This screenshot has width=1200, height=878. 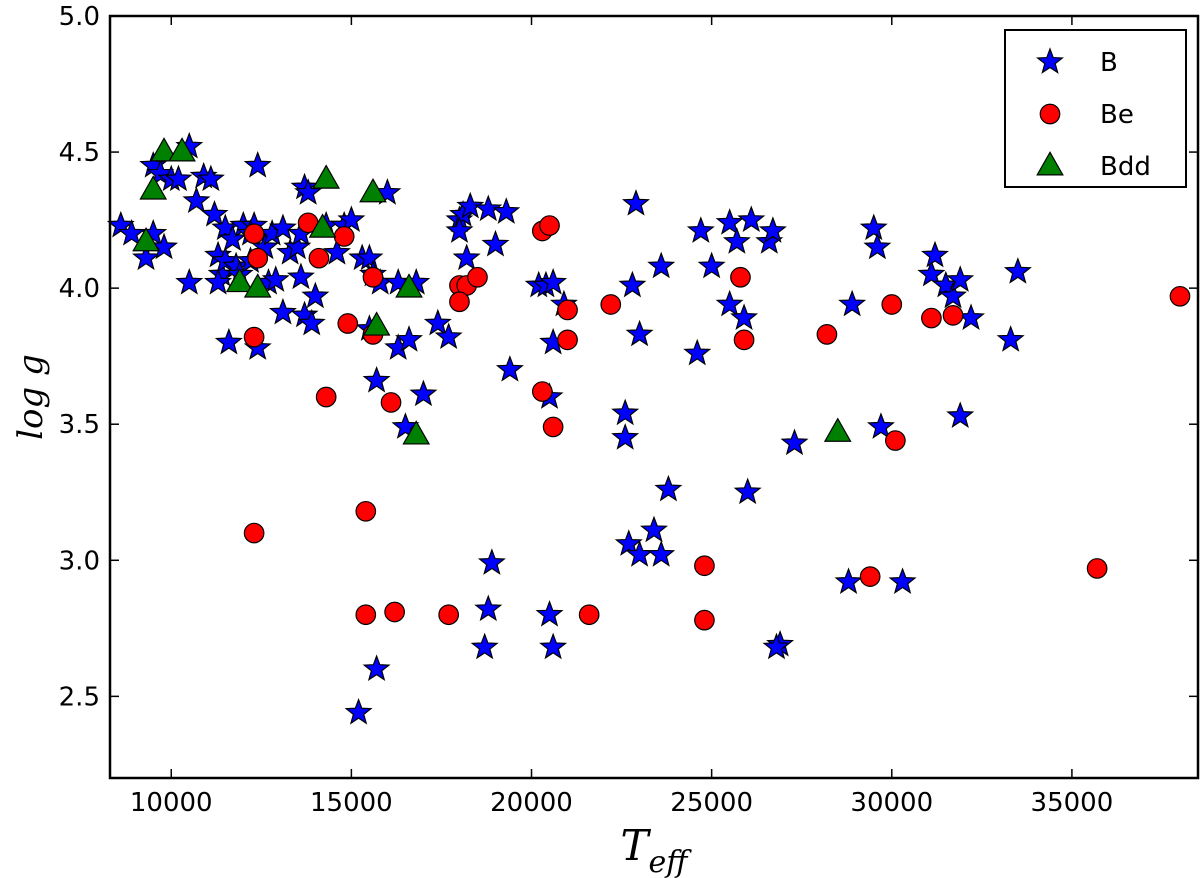 I want to click on legend-item-be: Be, so click(x=1086, y=115).